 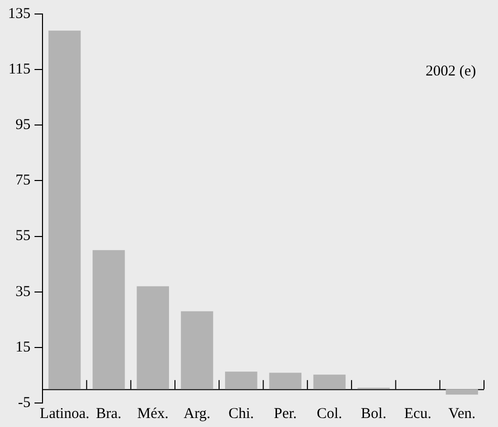 What do you see at coordinates (24, 402) in the screenshot?
I see `y-tick-label: -5` at bounding box center [24, 402].